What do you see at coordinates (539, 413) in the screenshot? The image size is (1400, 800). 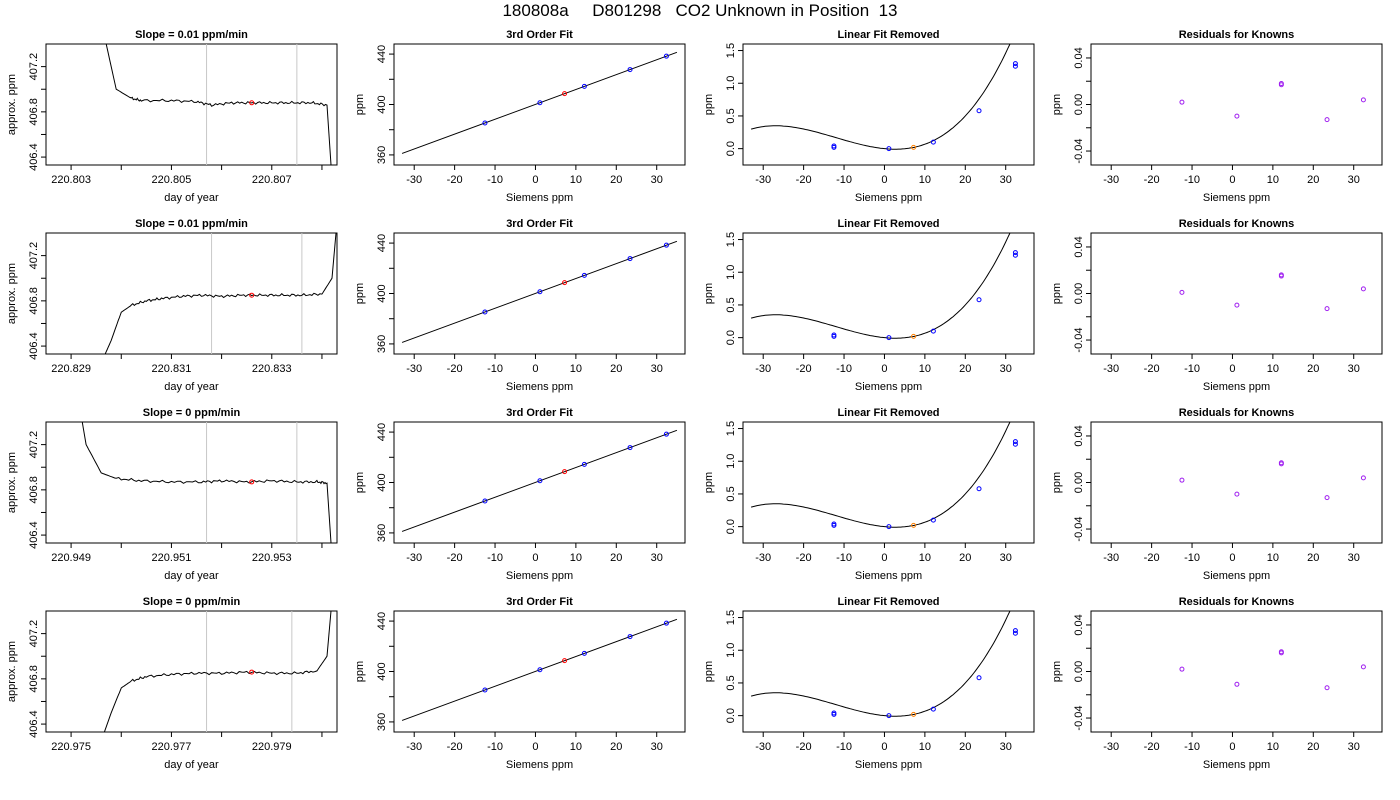 I see `panel-title: 3rd Order Fit` at bounding box center [539, 413].